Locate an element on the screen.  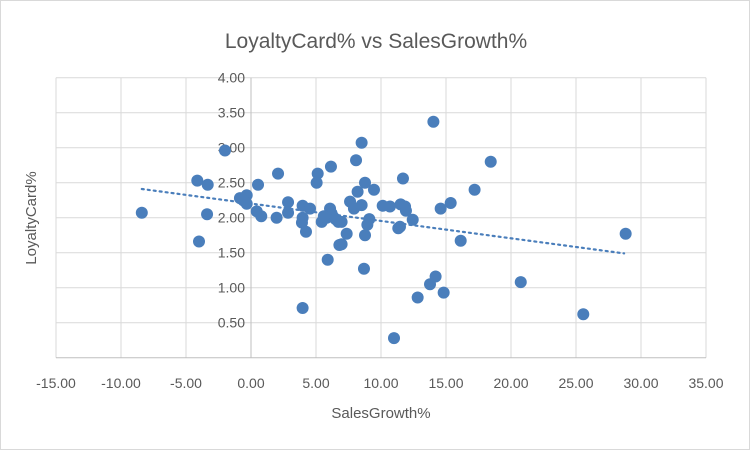
chart-title: LoyaltyCard% vs SalesGrowth% is located at coordinates (376, 41).